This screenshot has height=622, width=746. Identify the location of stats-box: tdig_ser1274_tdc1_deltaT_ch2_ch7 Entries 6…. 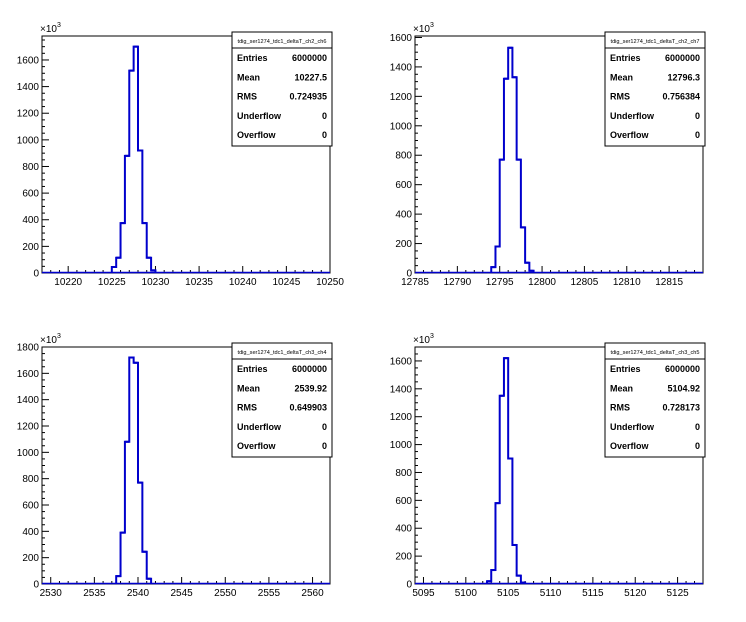
(655, 89).